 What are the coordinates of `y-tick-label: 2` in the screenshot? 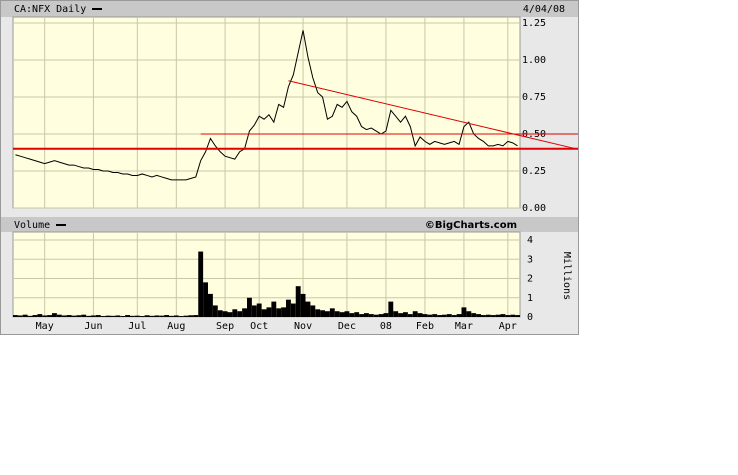 It's located at (530, 279).